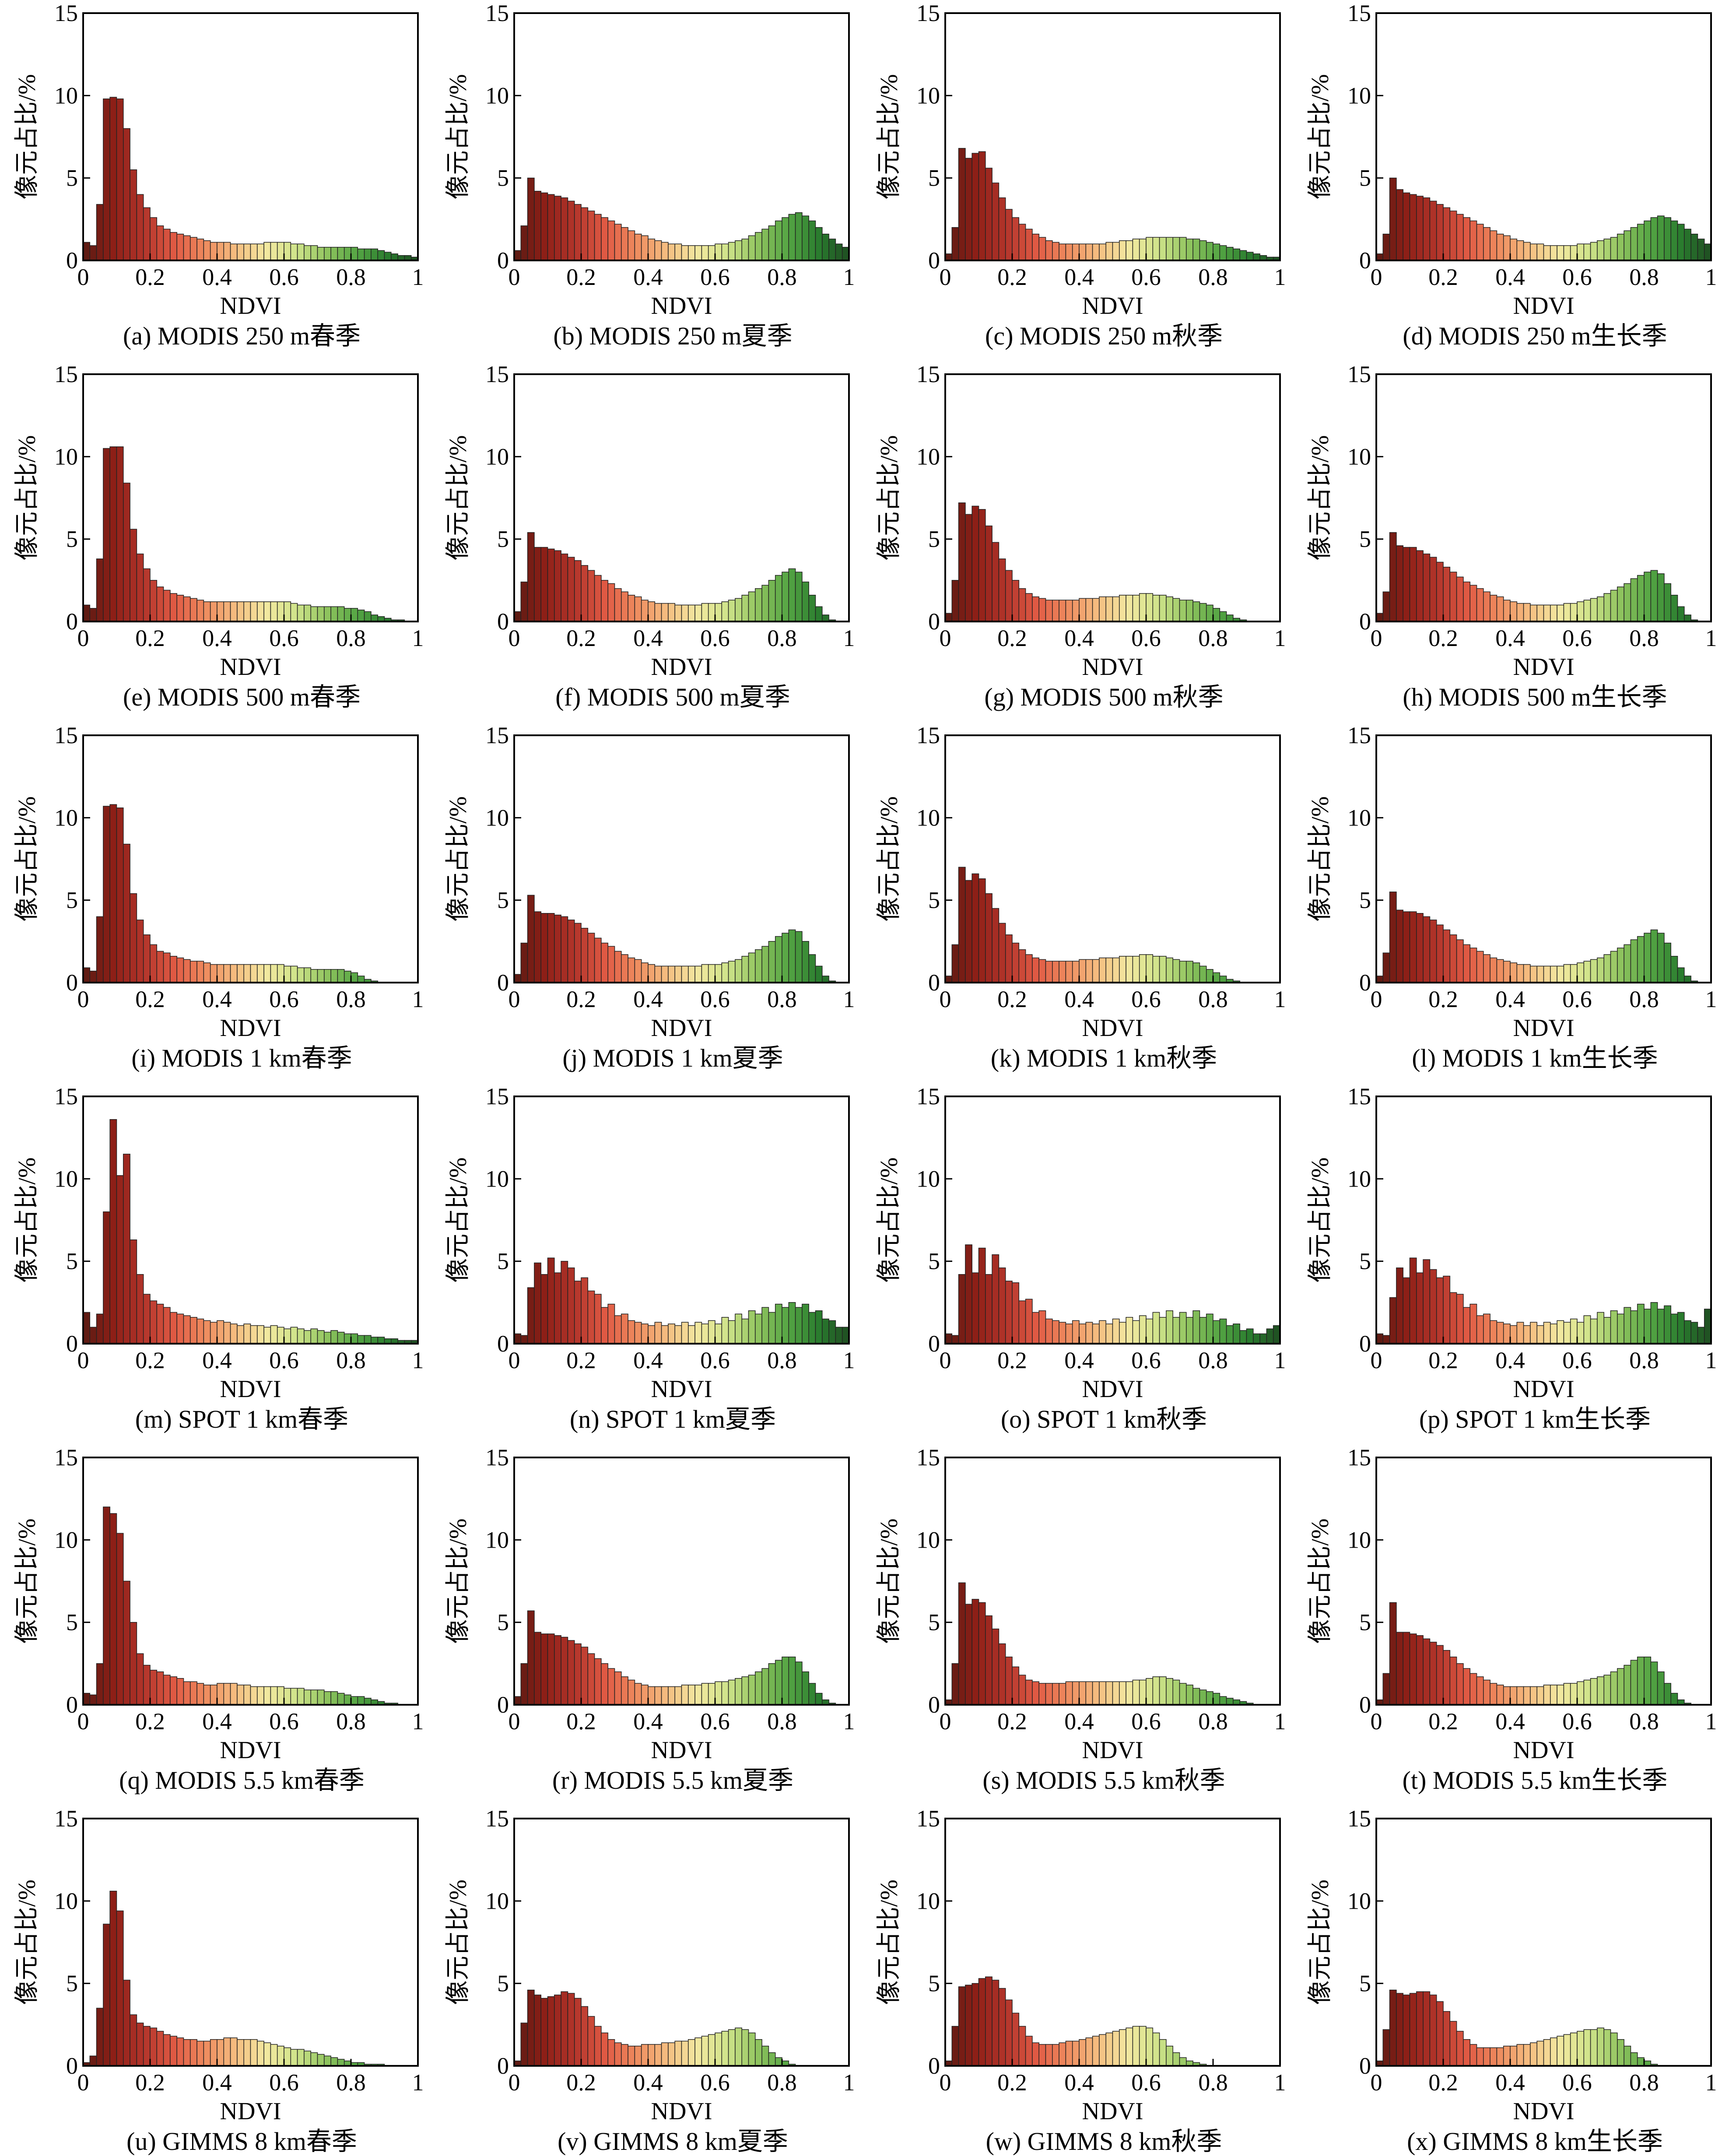  Describe the element at coordinates (1543, 858) in the screenshot. I see `plot-frame` at that location.